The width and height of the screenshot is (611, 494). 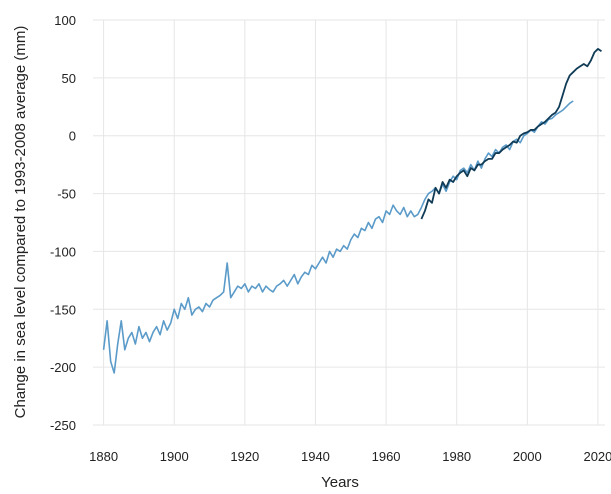 What do you see at coordinates (244, 456) in the screenshot?
I see `x-tick-label: 1920` at bounding box center [244, 456].